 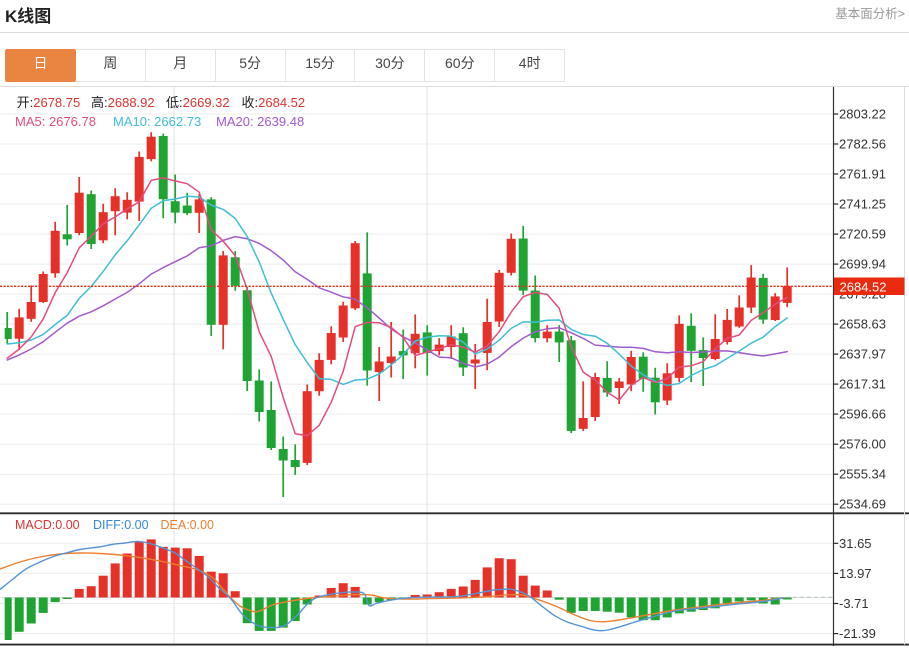 What do you see at coordinates (862, 444) in the screenshot?
I see `svg-text: 2576.00` at bounding box center [862, 444].